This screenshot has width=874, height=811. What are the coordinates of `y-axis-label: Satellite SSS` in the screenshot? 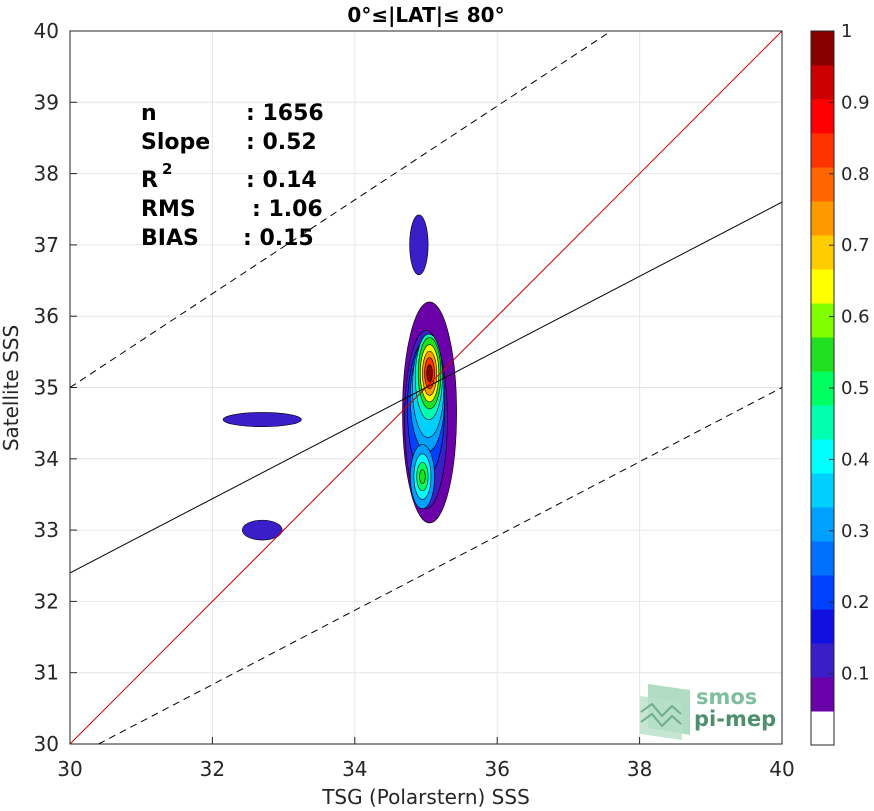 It's located at (11, 388).